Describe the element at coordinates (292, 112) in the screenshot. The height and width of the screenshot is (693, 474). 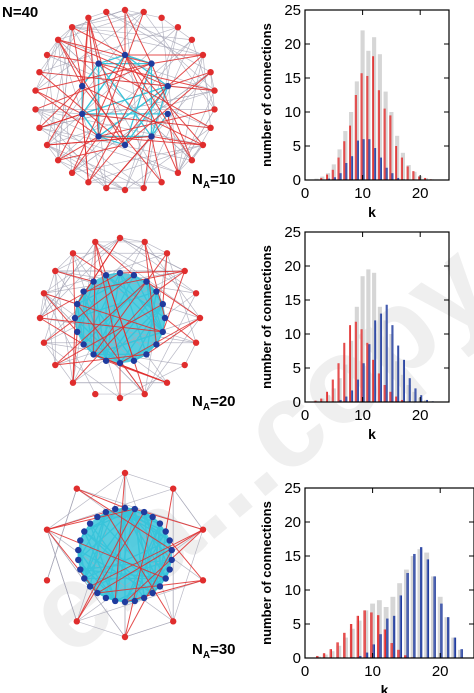
I see `y-tick-label: 10` at that location.